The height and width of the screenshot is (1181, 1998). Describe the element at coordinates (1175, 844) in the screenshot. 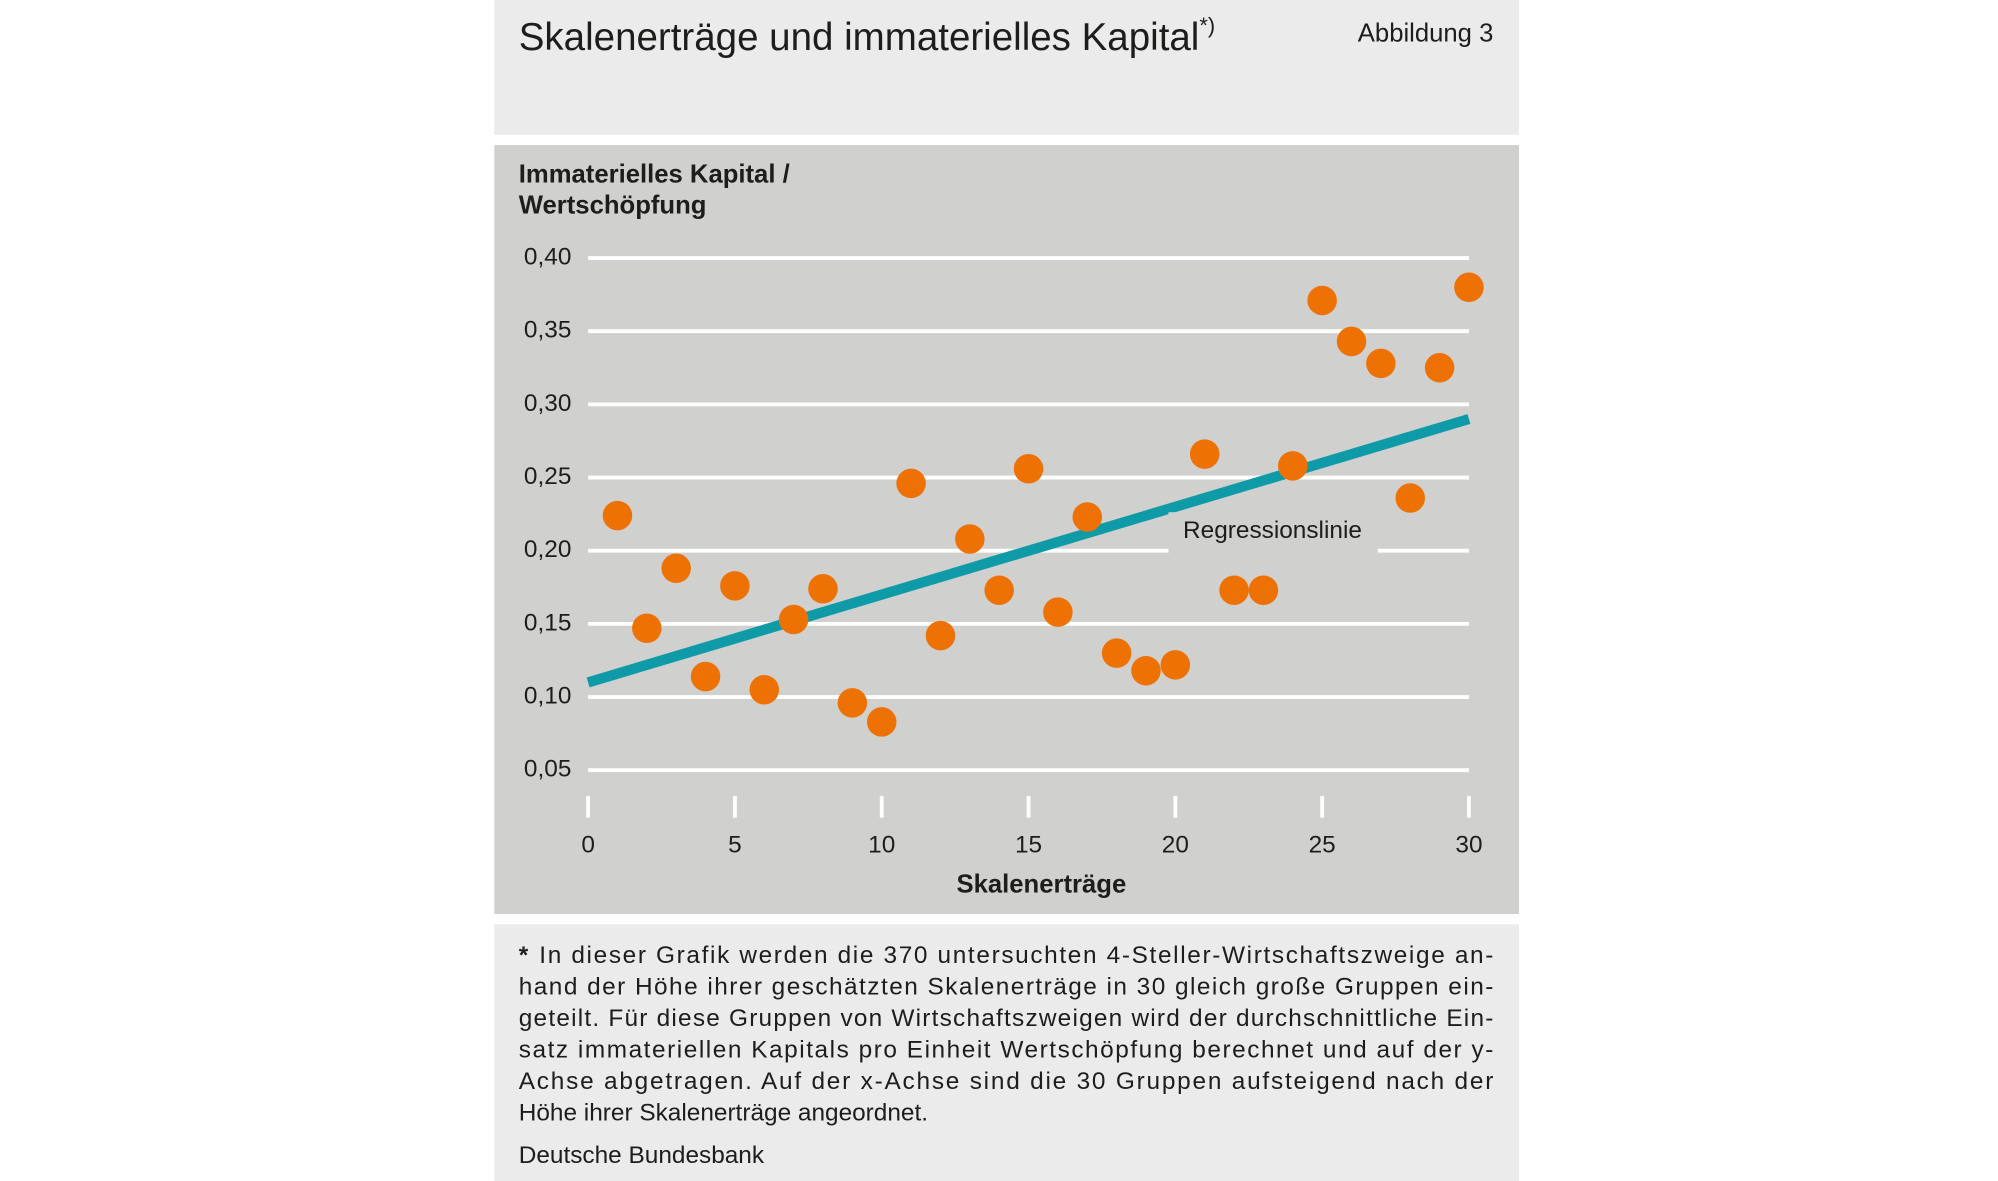

I see `x-tick-label: 20` at that location.